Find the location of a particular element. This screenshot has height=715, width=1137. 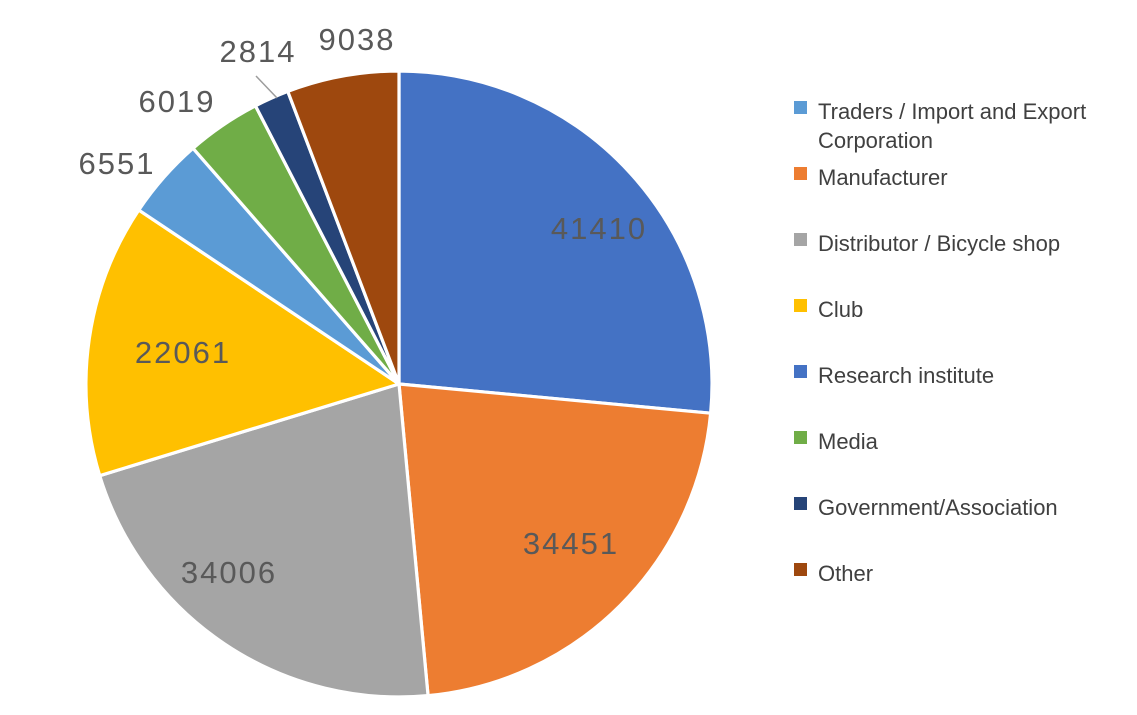

slice-data-label-media: 6019 is located at coordinates (177, 101).